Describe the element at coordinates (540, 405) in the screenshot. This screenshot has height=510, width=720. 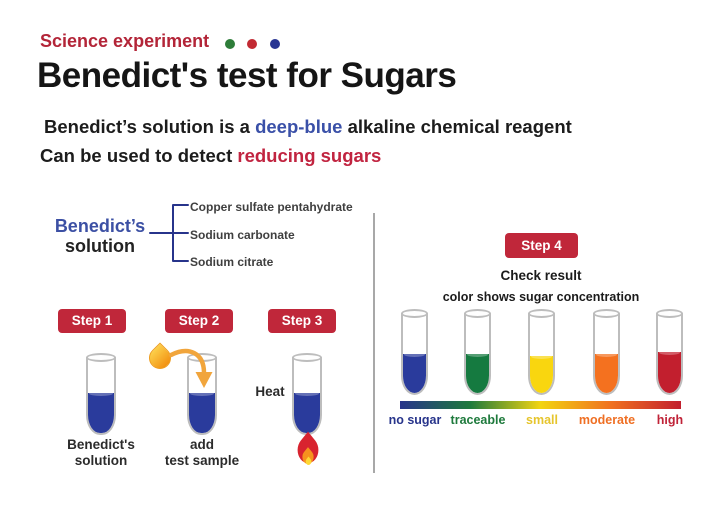
I see `concentration-gradient-bar` at that location.